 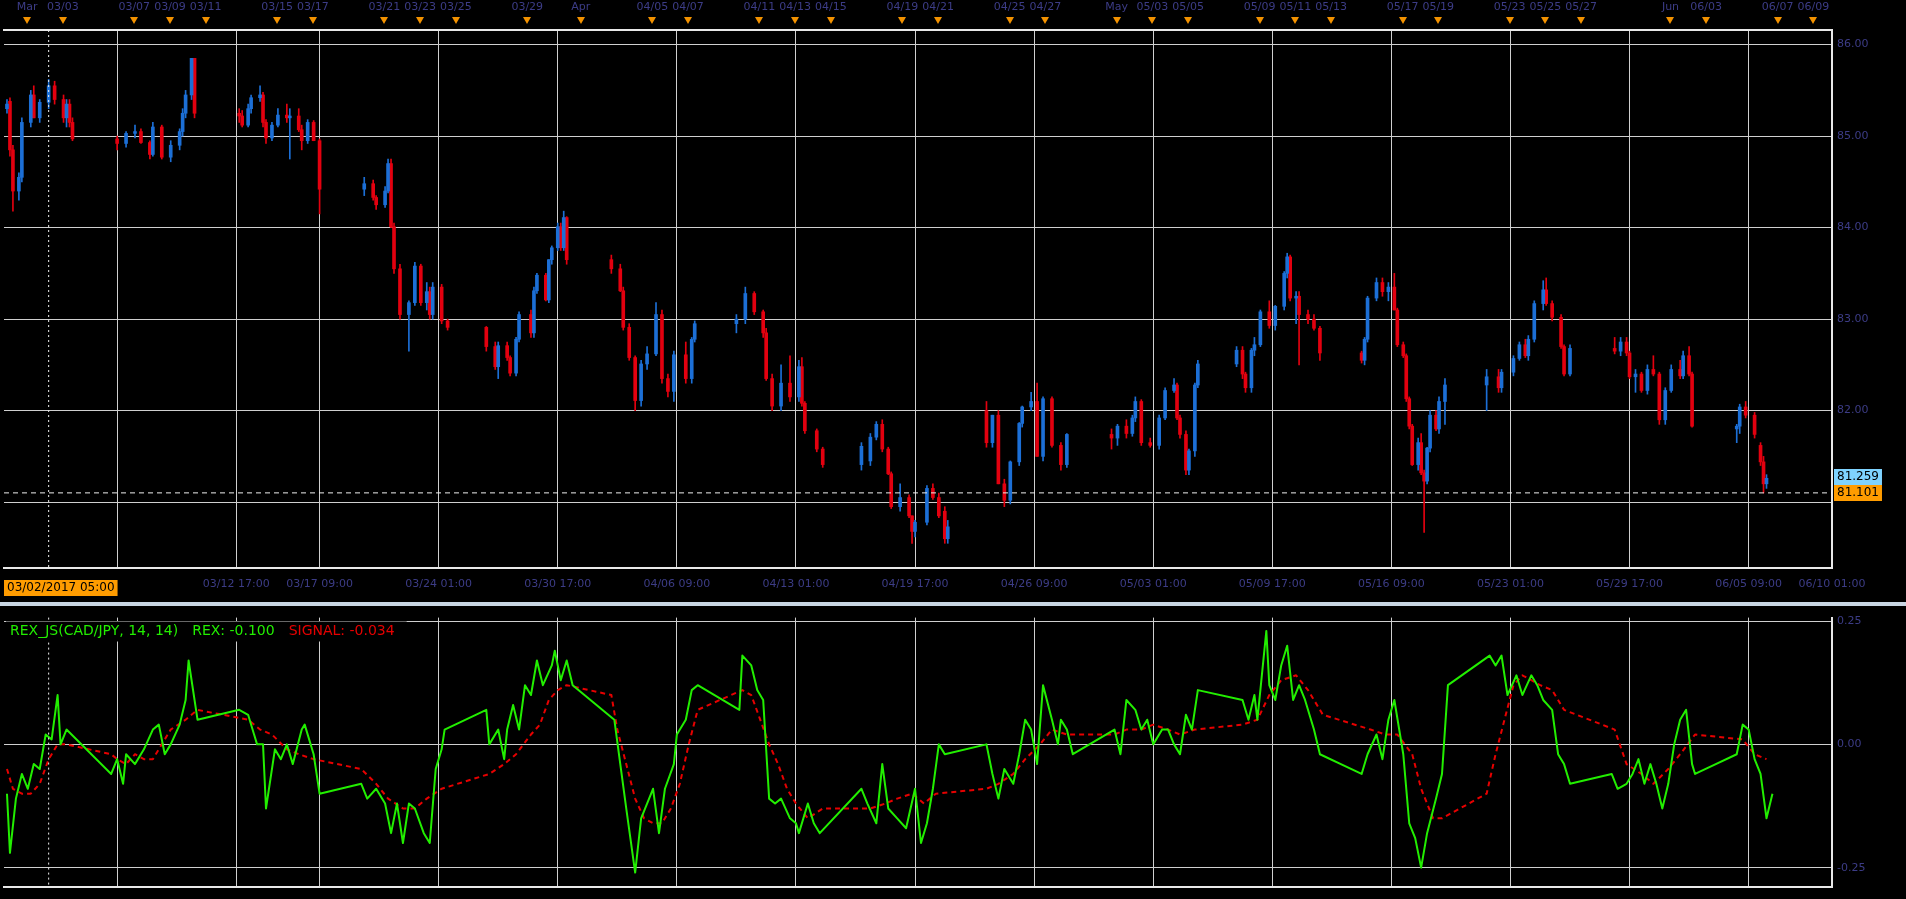 What do you see at coordinates (1402, 7) in the screenshot?
I see `x2-tick-label: 05/17` at bounding box center [1402, 7].